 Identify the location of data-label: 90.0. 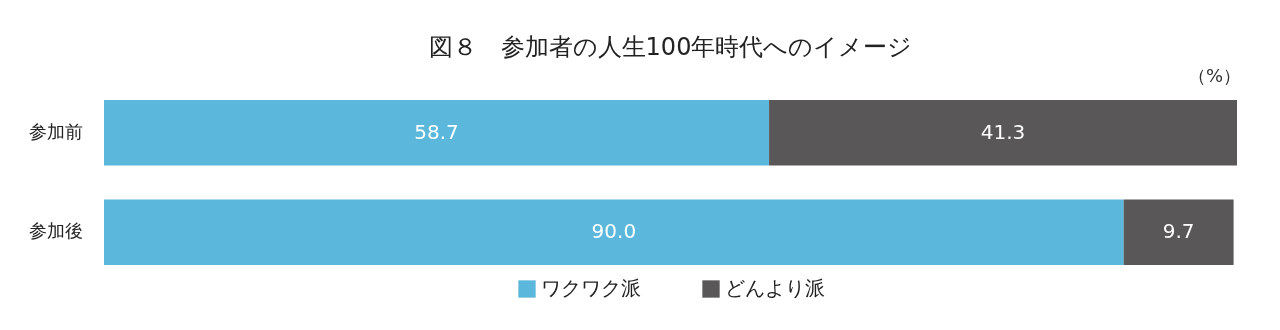
(614, 231).